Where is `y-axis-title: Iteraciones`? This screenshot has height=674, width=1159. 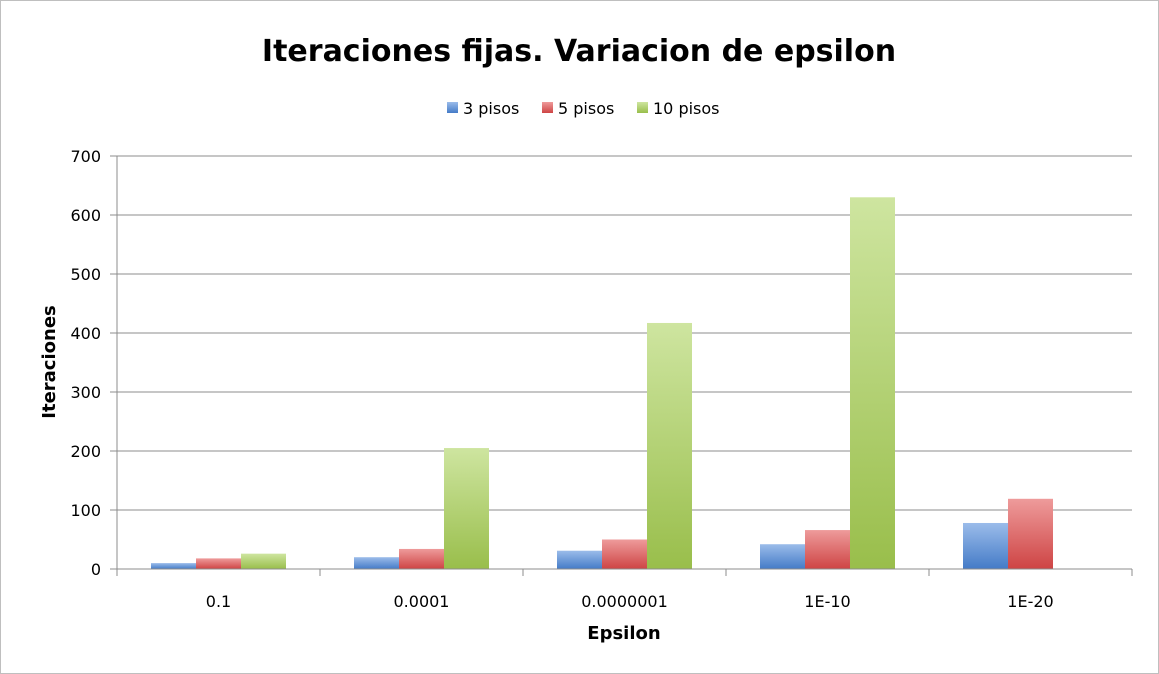 y-axis-title: Iteraciones is located at coordinates (49, 361).